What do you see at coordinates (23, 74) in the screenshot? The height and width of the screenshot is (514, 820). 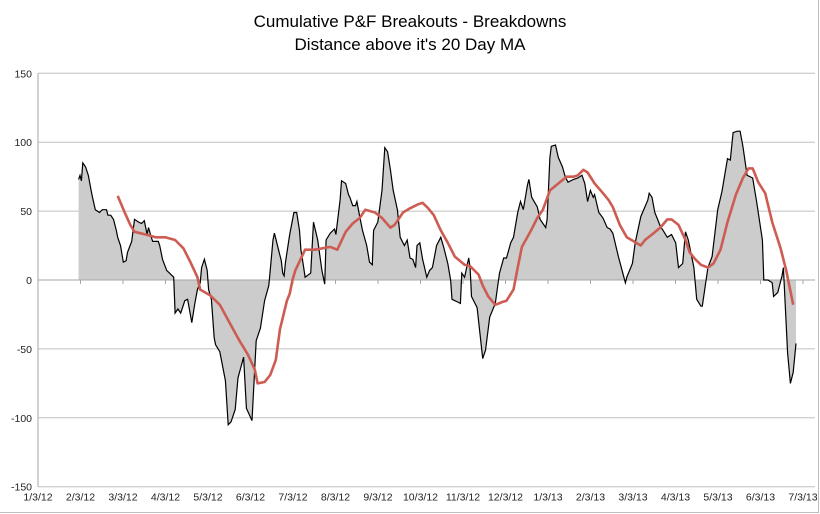 I see `y-tick-label: 150` at bounding box center [23, 74].